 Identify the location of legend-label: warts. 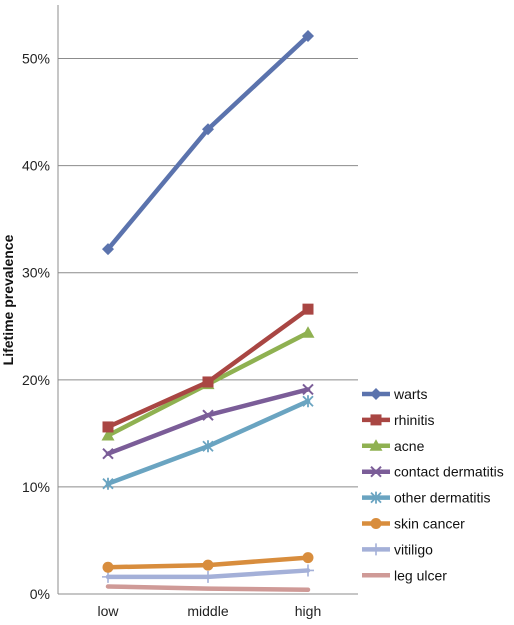
(410, 394).